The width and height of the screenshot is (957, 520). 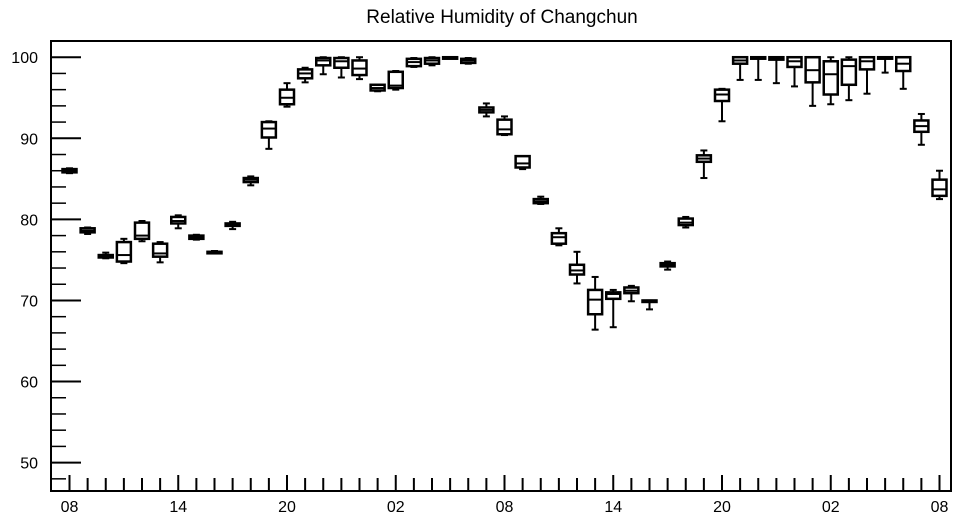 I want to click on y-tick-label: 100, so click(x=24, y=58).